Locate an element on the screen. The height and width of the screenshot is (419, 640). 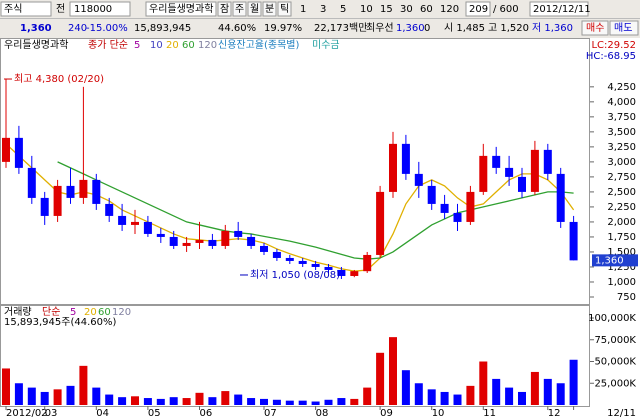
y-tick-label: 1,250 is located at coordinates (621, 267).